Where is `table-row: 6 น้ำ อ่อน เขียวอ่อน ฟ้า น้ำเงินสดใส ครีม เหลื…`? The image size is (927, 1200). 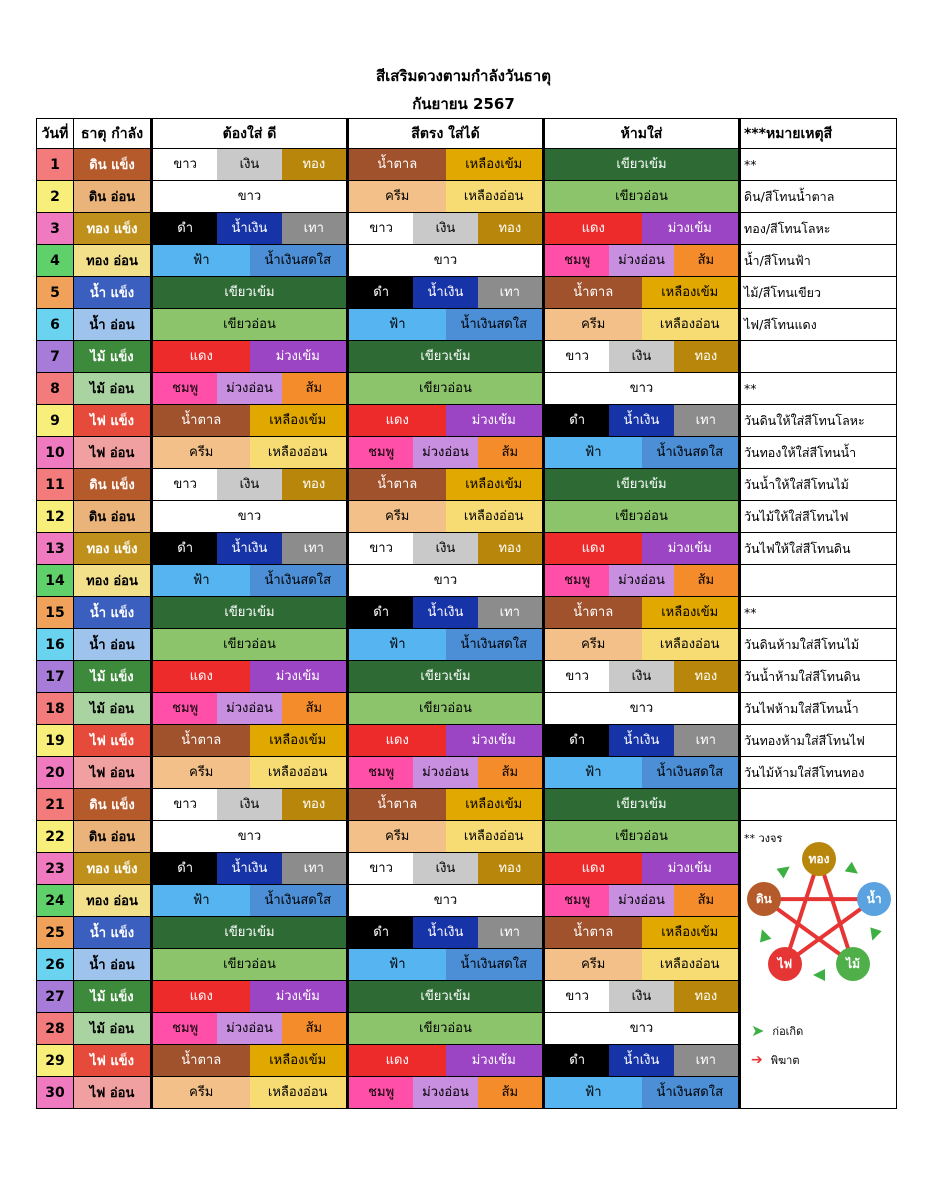 table-row: 6 น้ำ อ่อน เขียวอ่อน ฟ้า น้ำเงินสดใส ครีม เหลื… is located at coordinates (466, 324).